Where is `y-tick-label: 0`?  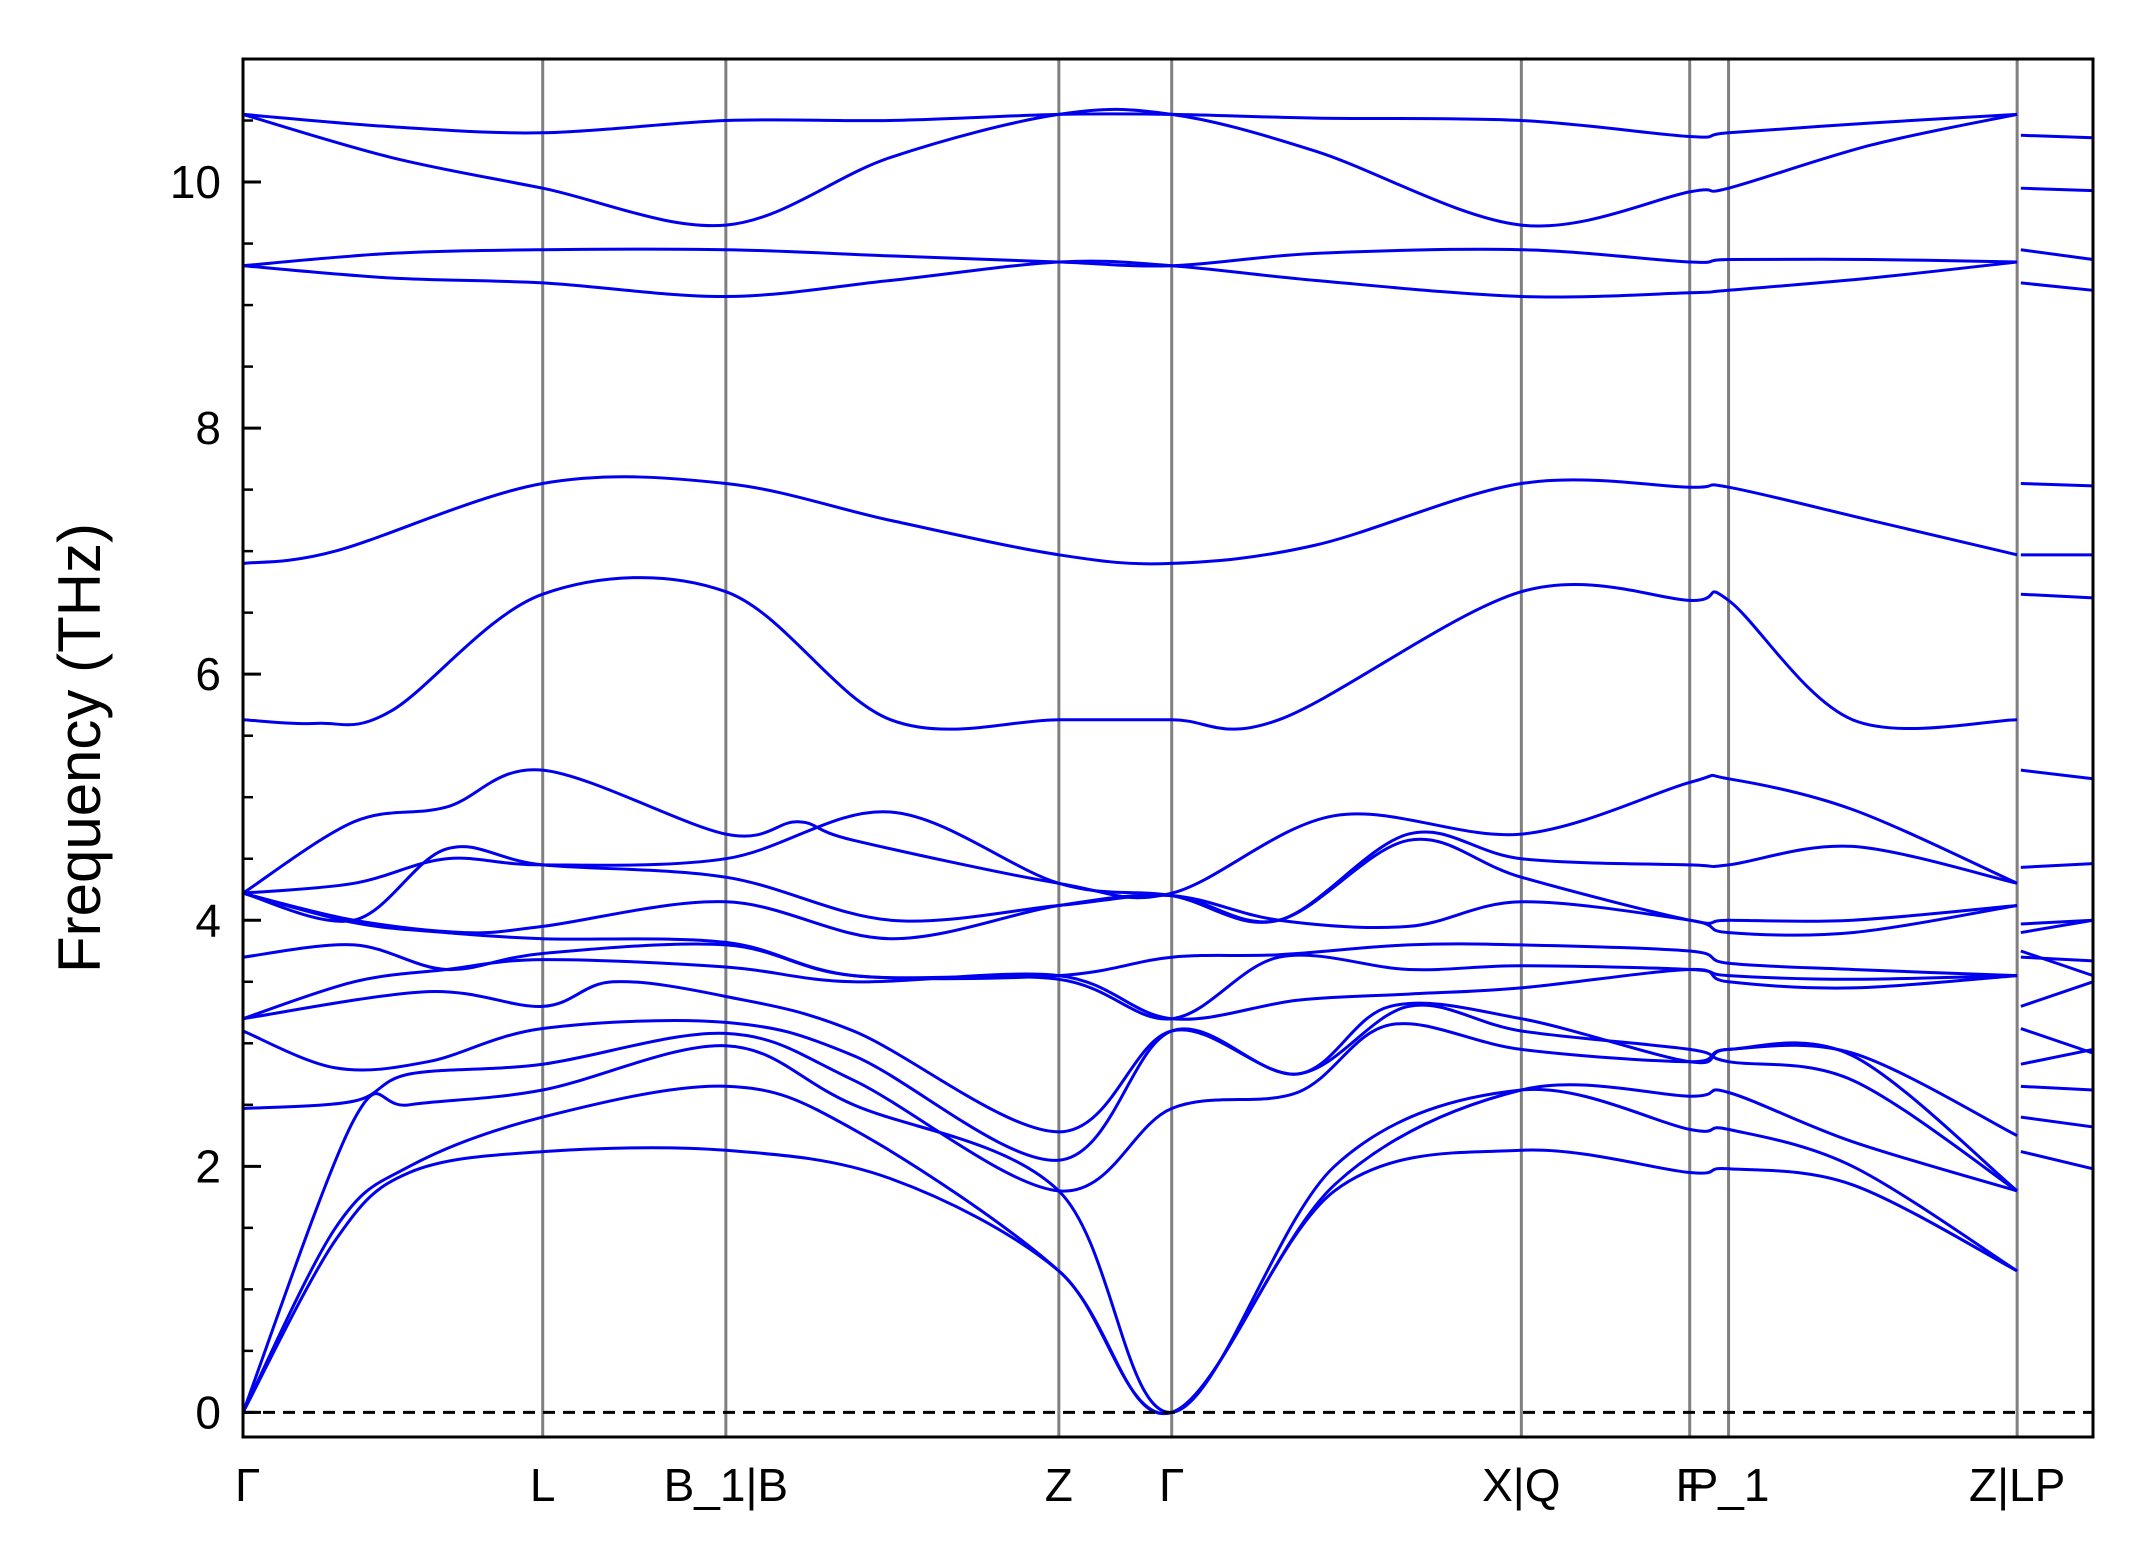
y-tick-label: 0 is located at coordinates (208, 1412).